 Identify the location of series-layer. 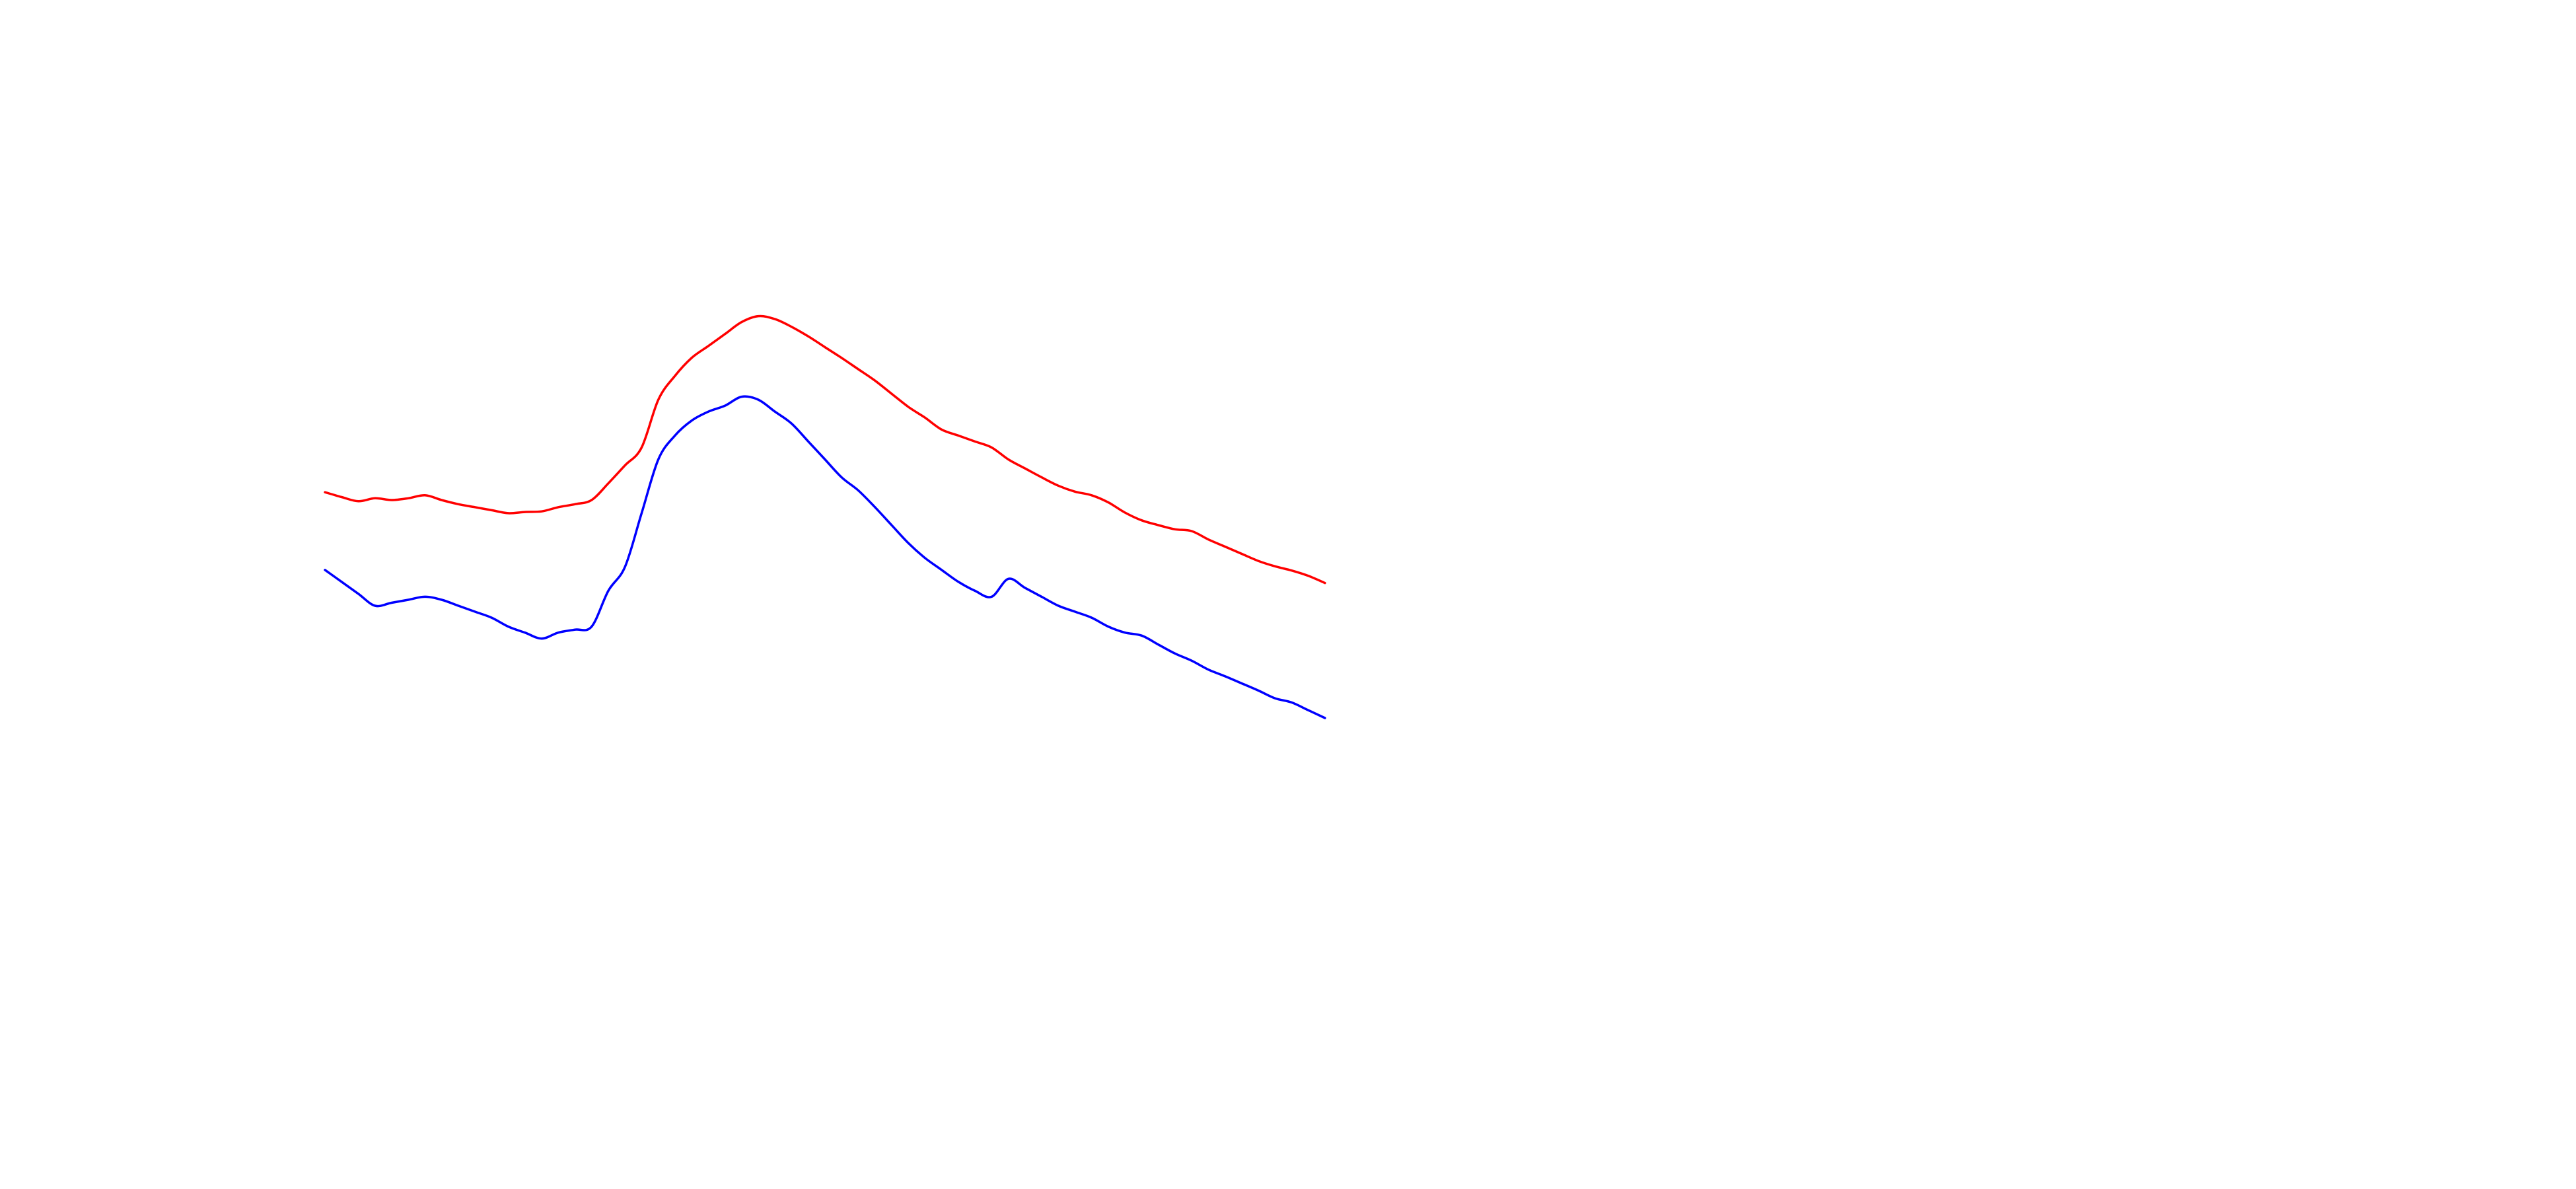
(825, 516).